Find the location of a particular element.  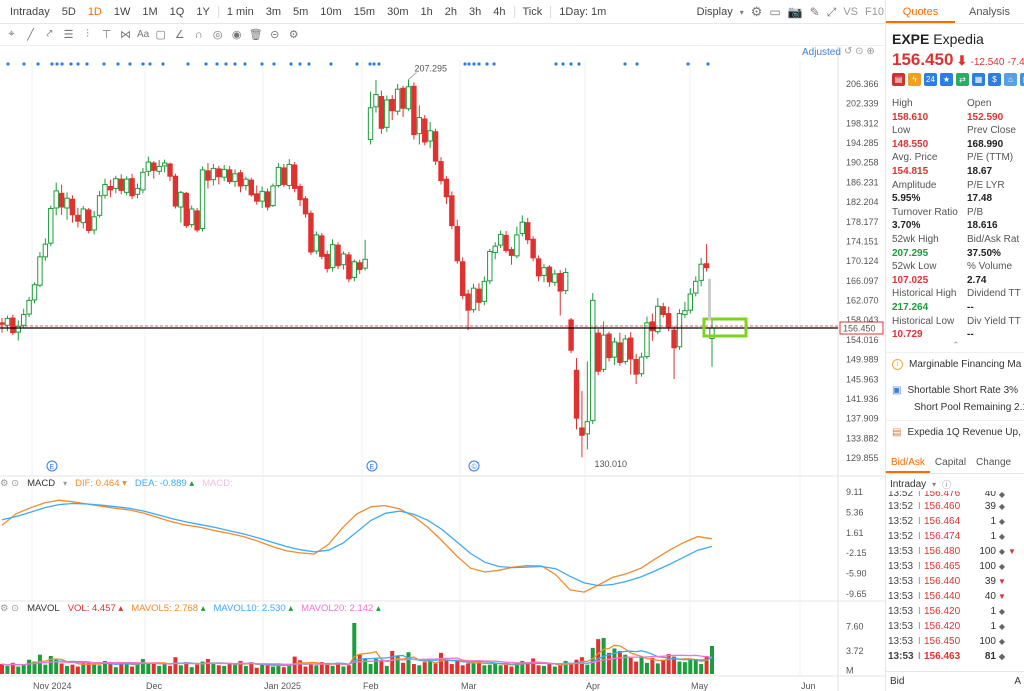

display-button: Display is located at coordinates (714, 12).